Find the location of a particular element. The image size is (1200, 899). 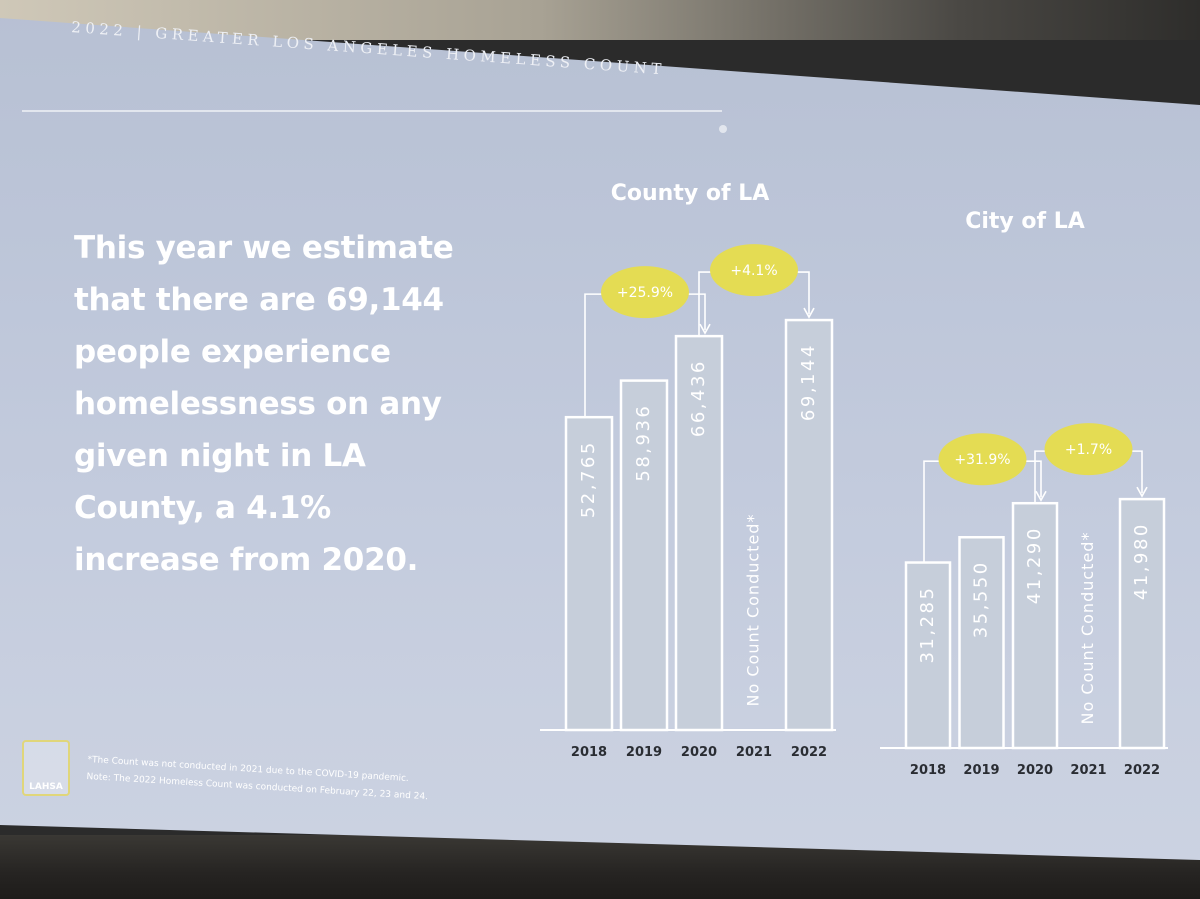

bar-value-label-2022: 69,144 is located at coordinates (808, 382).